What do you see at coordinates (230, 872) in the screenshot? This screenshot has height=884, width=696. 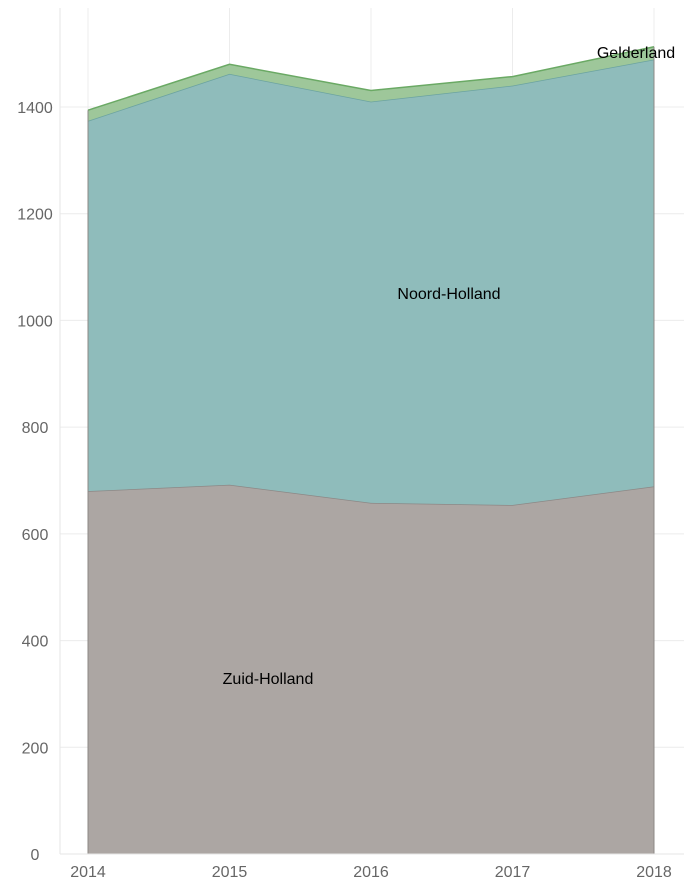 I see `x-tick-label: 2015` at bounding box center [230, 872].